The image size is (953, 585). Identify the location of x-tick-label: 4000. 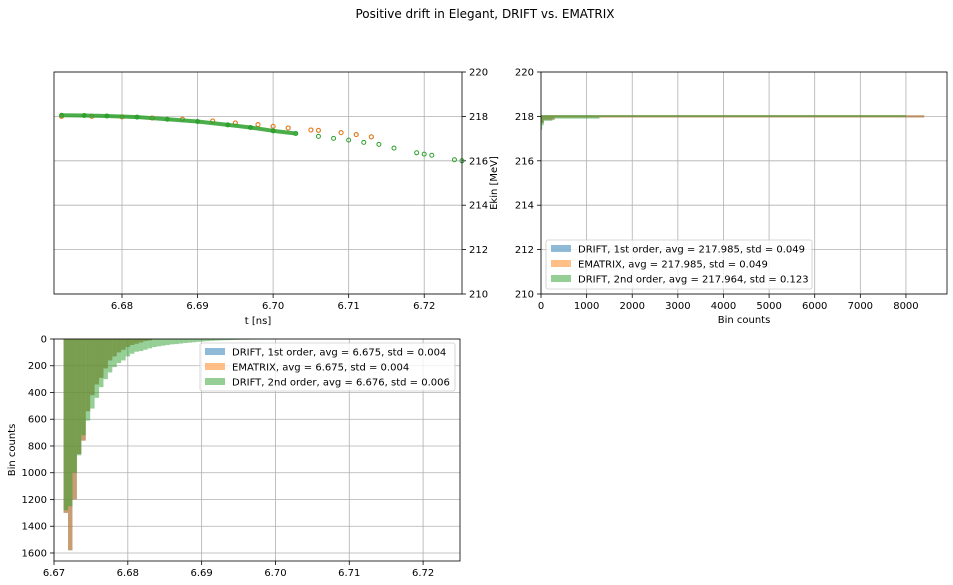
(723, 306).